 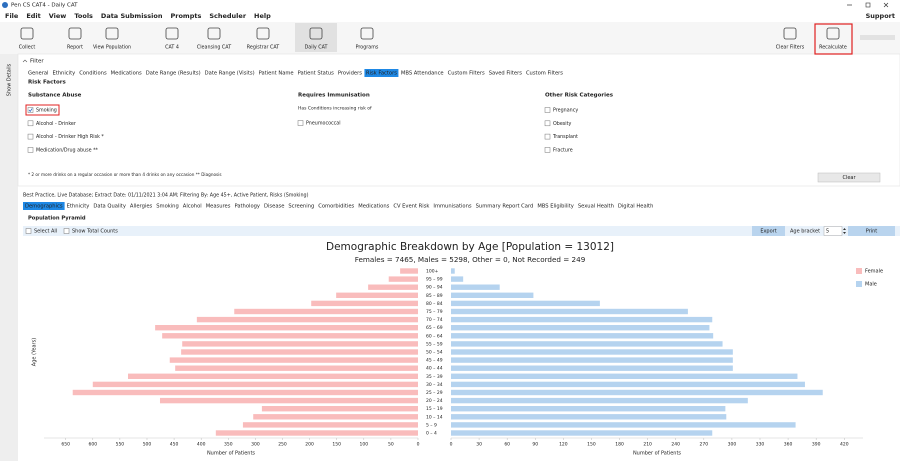 What do you see at coordinates (827, 232) in the screenshot?
I see `age-bracket-value: 5` at bounding box center [827, 232].